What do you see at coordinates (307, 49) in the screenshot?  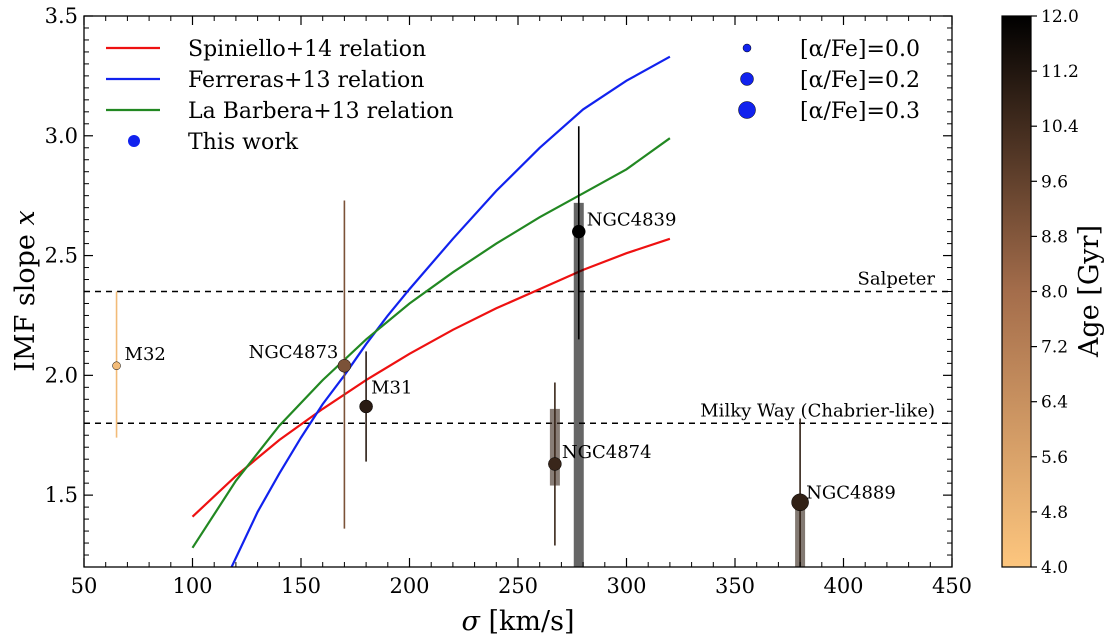 I see `legend-label: Spiniello+14 relation` at bounding box center [307, 49].